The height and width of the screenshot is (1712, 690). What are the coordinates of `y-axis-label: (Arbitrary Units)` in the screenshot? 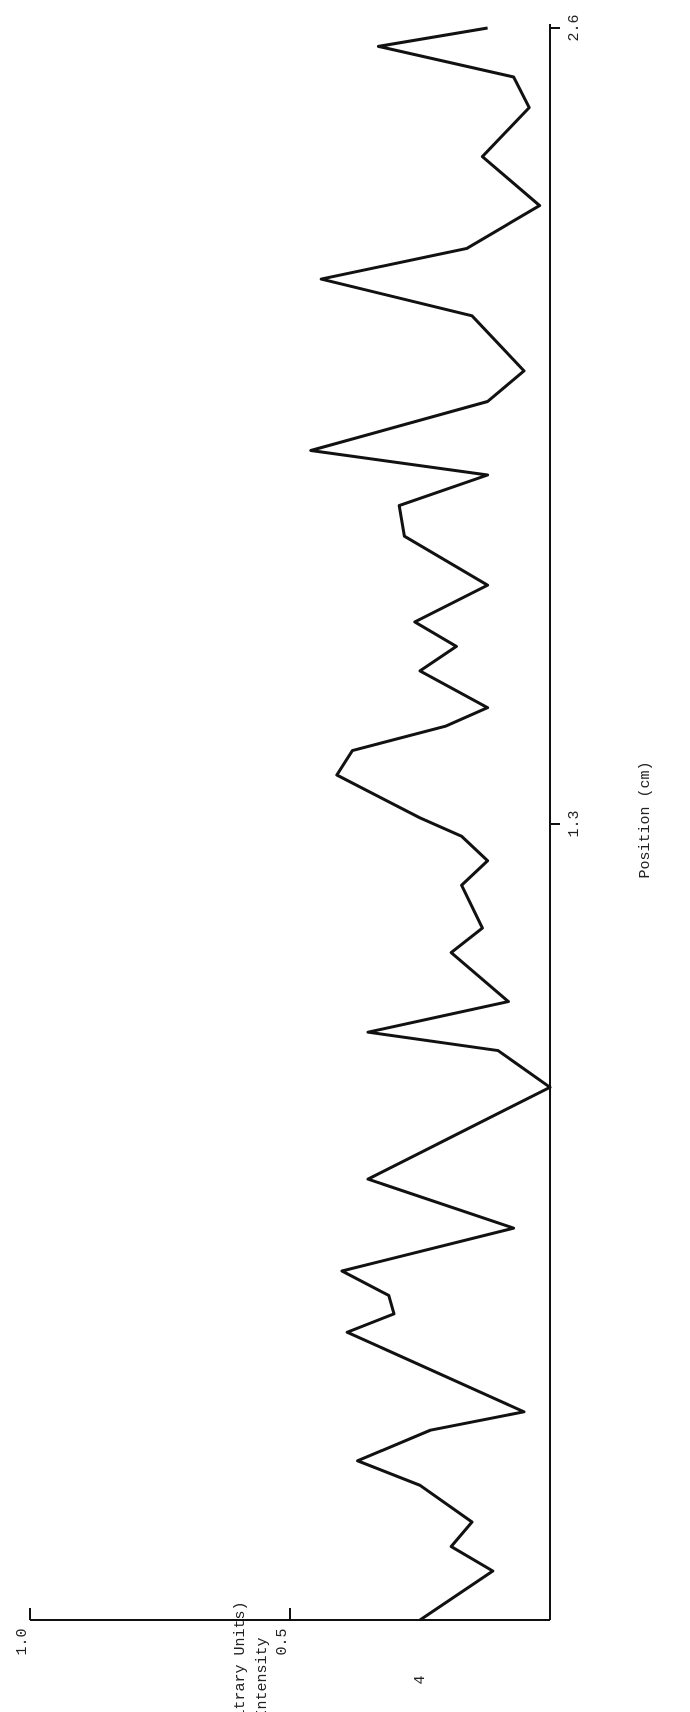 It's located at (240, 1656).